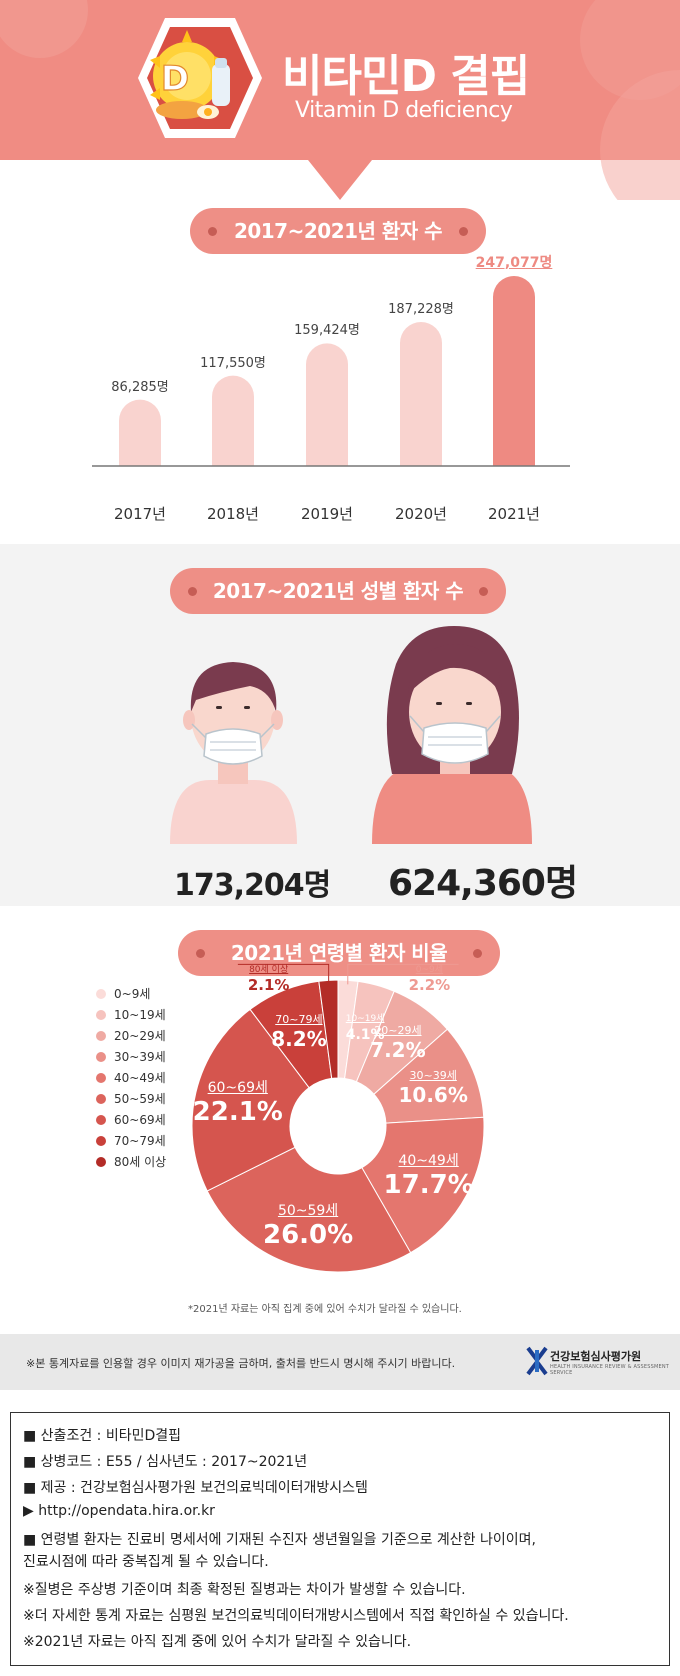 Image resolution: width=680 pixels, height=1676 pixels. What do you see at coordinates (269, 970) in the screenshot?
I see `slice-label-name: 80세 이상` at bounding box center [269, 970].